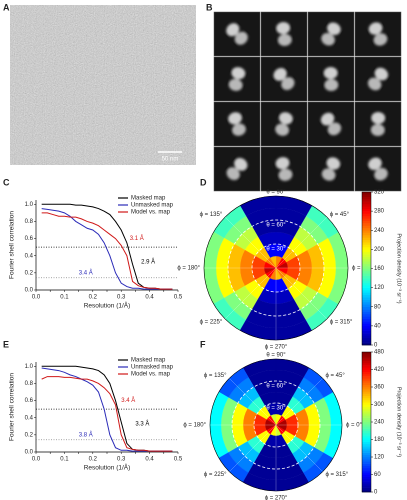  What do you see at coordinates (6, 182) in the screenshot?
I see `panel-label: C` at bounding box center [6, 182].